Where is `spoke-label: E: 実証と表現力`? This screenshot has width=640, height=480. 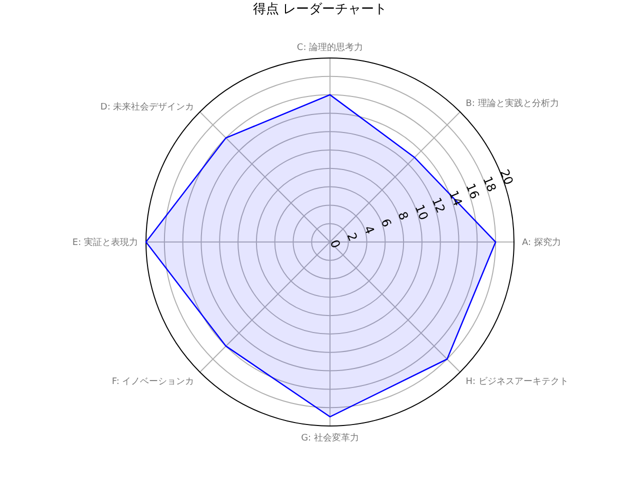
spoke-label: E: 実証と表現力 is located at coordinates (105, 242).